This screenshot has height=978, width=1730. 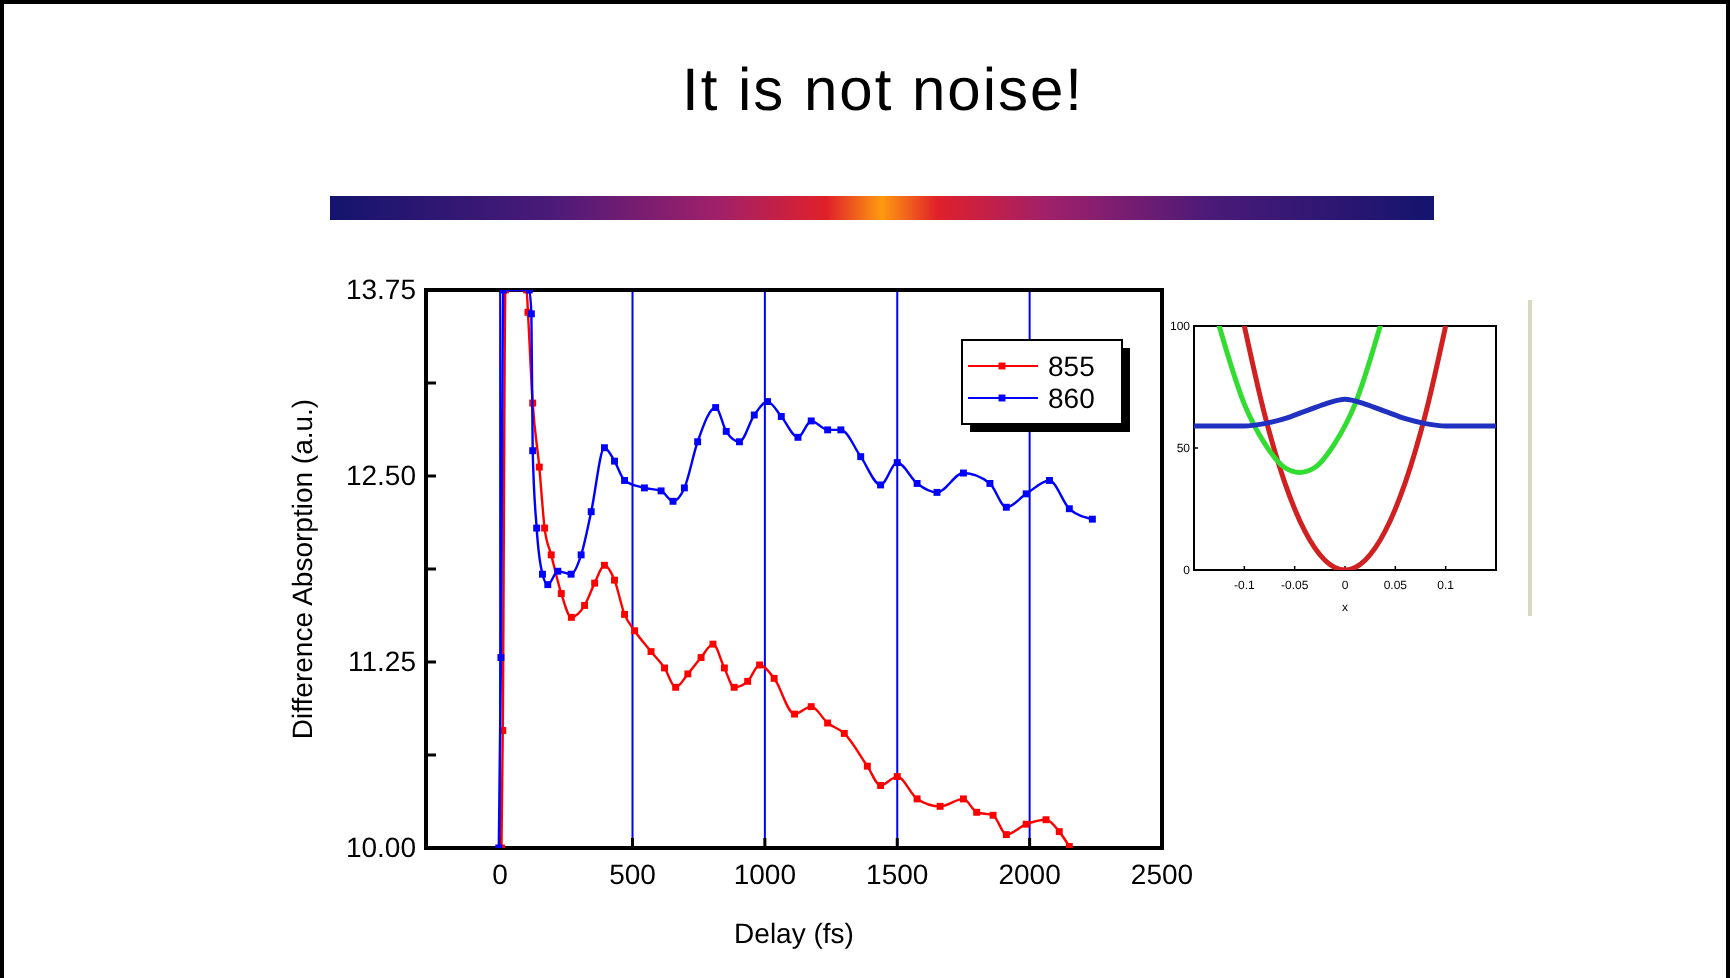 I want to click on legend-label: 855, so click(x=1072, y=366).